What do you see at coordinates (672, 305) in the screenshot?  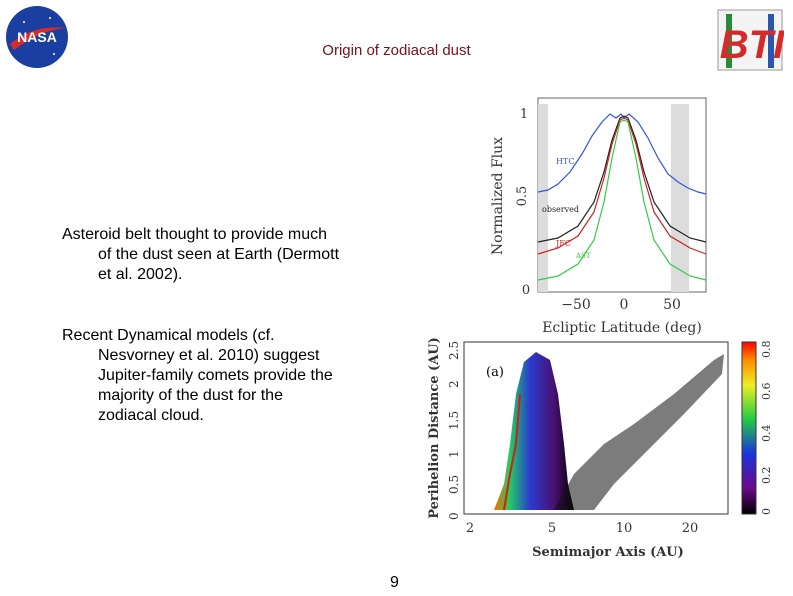 I see `x-tick-label: 50` at bounding box center [672, 305].